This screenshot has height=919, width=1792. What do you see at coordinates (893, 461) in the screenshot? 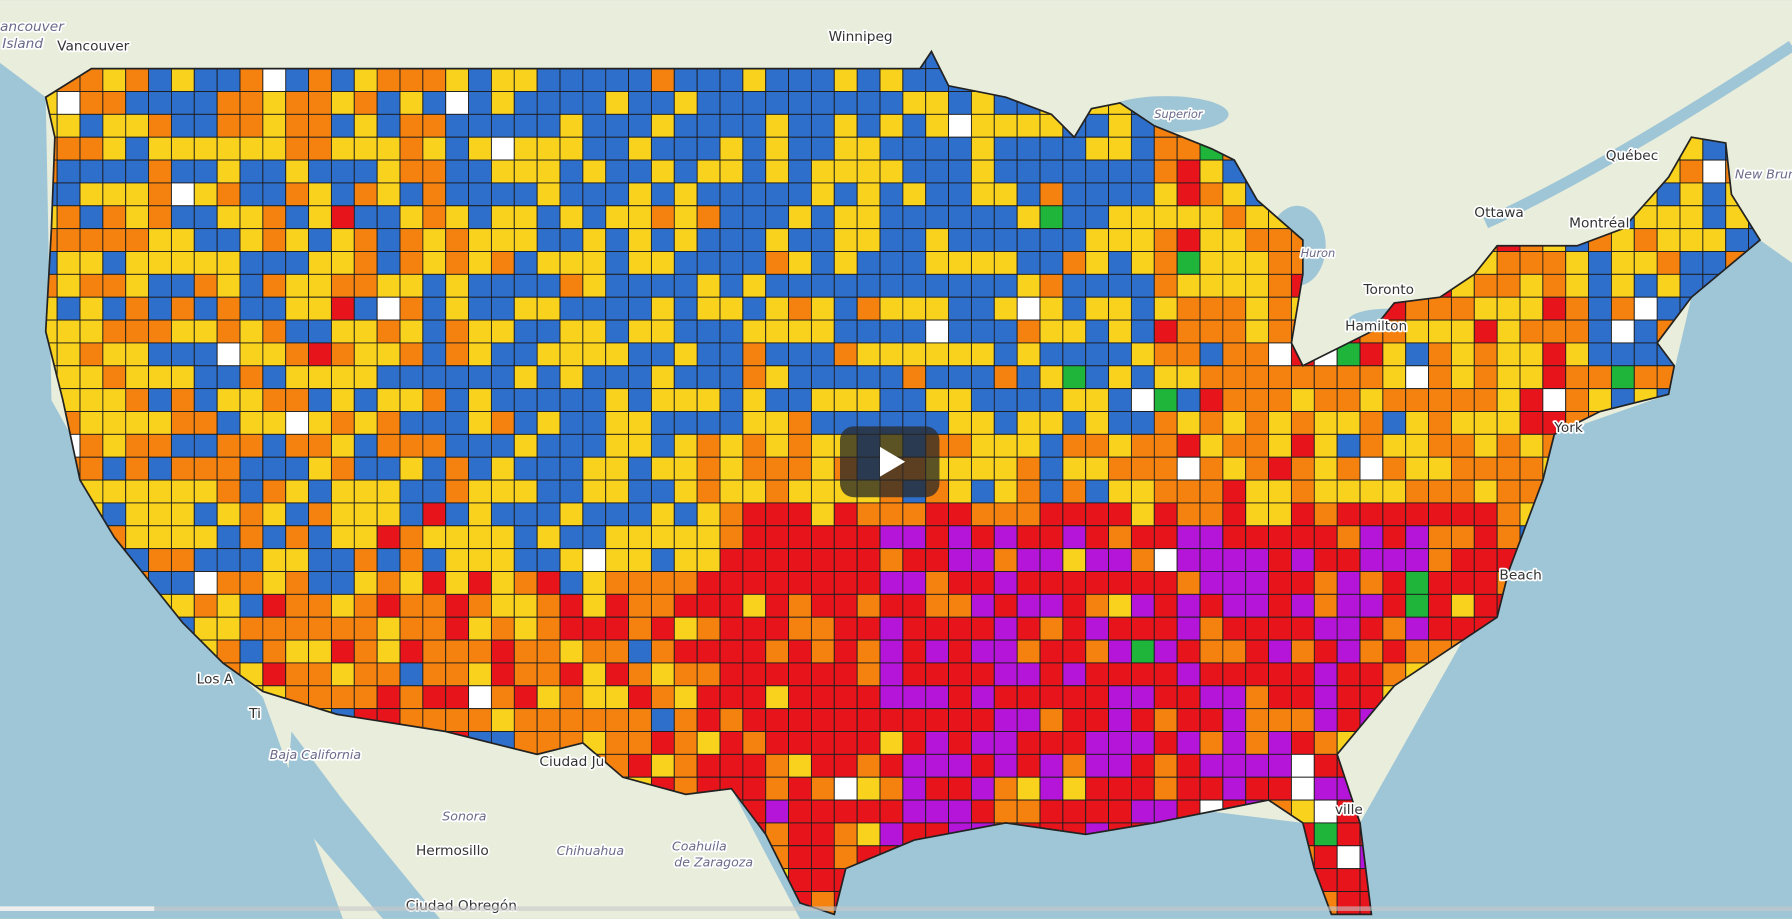
I see `play-icon` at bounding box center [893, 461].